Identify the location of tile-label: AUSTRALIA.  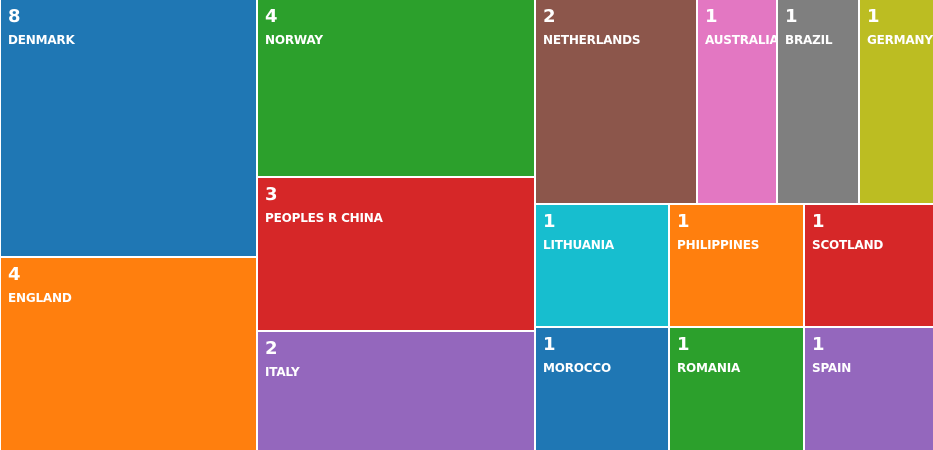
(740, 40).